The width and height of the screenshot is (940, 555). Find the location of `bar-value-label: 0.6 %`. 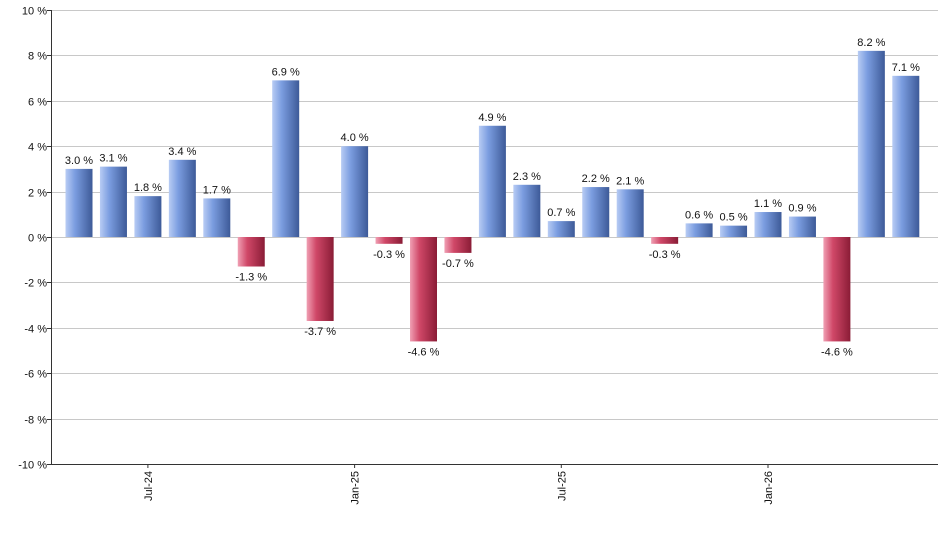

bar-value-label: 0.6 % is located at coordinates (699, 215).